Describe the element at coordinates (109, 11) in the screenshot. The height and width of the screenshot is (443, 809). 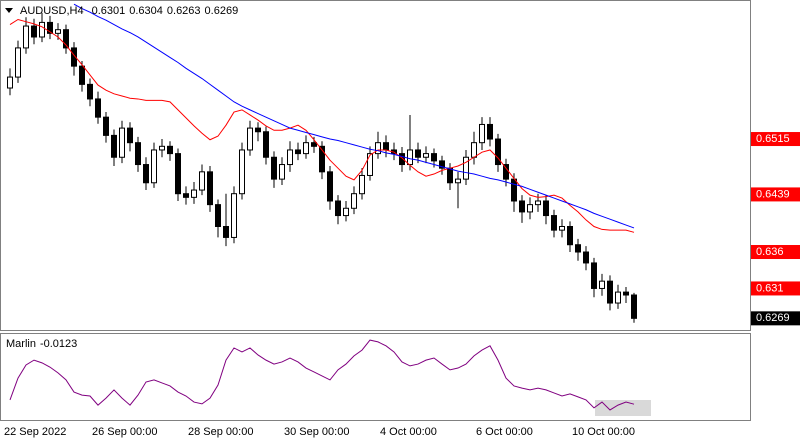
I see `header-open: 0.6301` at that location.